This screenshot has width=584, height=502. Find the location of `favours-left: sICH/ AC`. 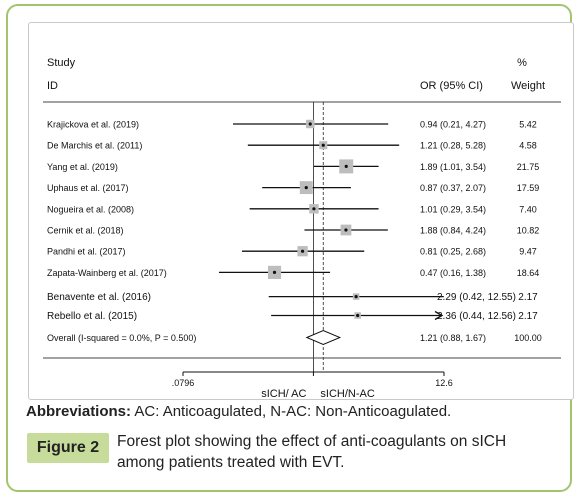

favours-left: sICH/ AC is located at coordinates (283, 394).